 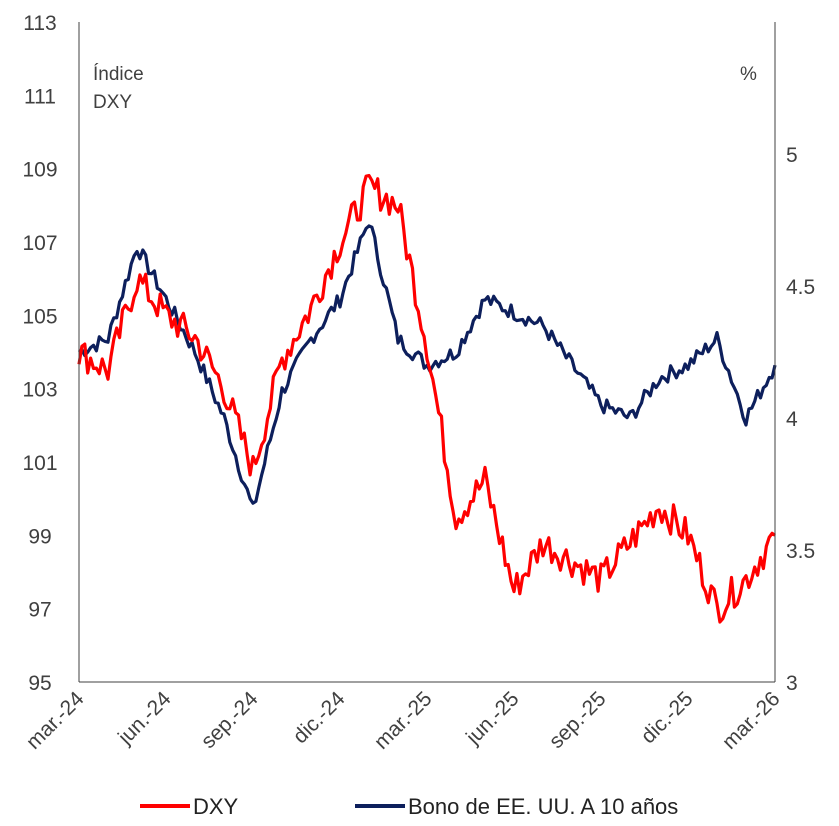 What do you see at coordinates (748, 74) in the screenshot?
I see `right-axis-unit: %` at bounding box center [748, 74].